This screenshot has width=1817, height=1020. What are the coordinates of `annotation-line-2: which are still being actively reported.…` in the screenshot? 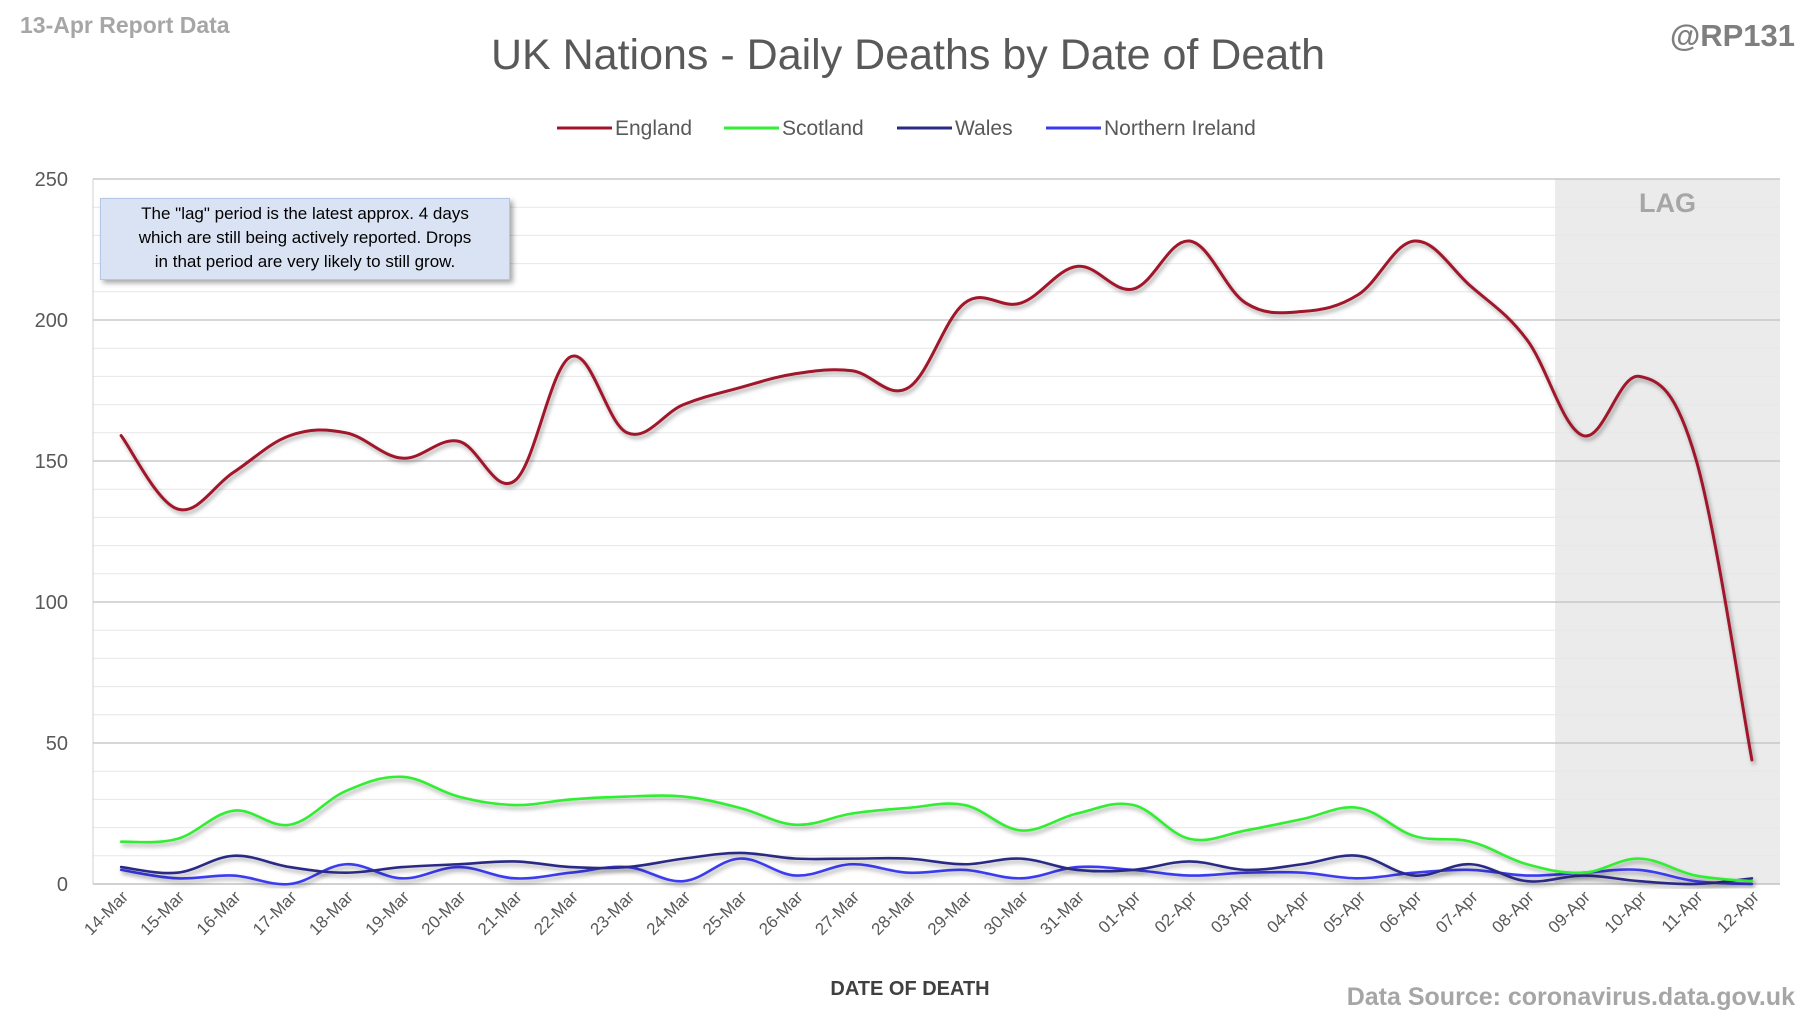 It's located at (305, 237).